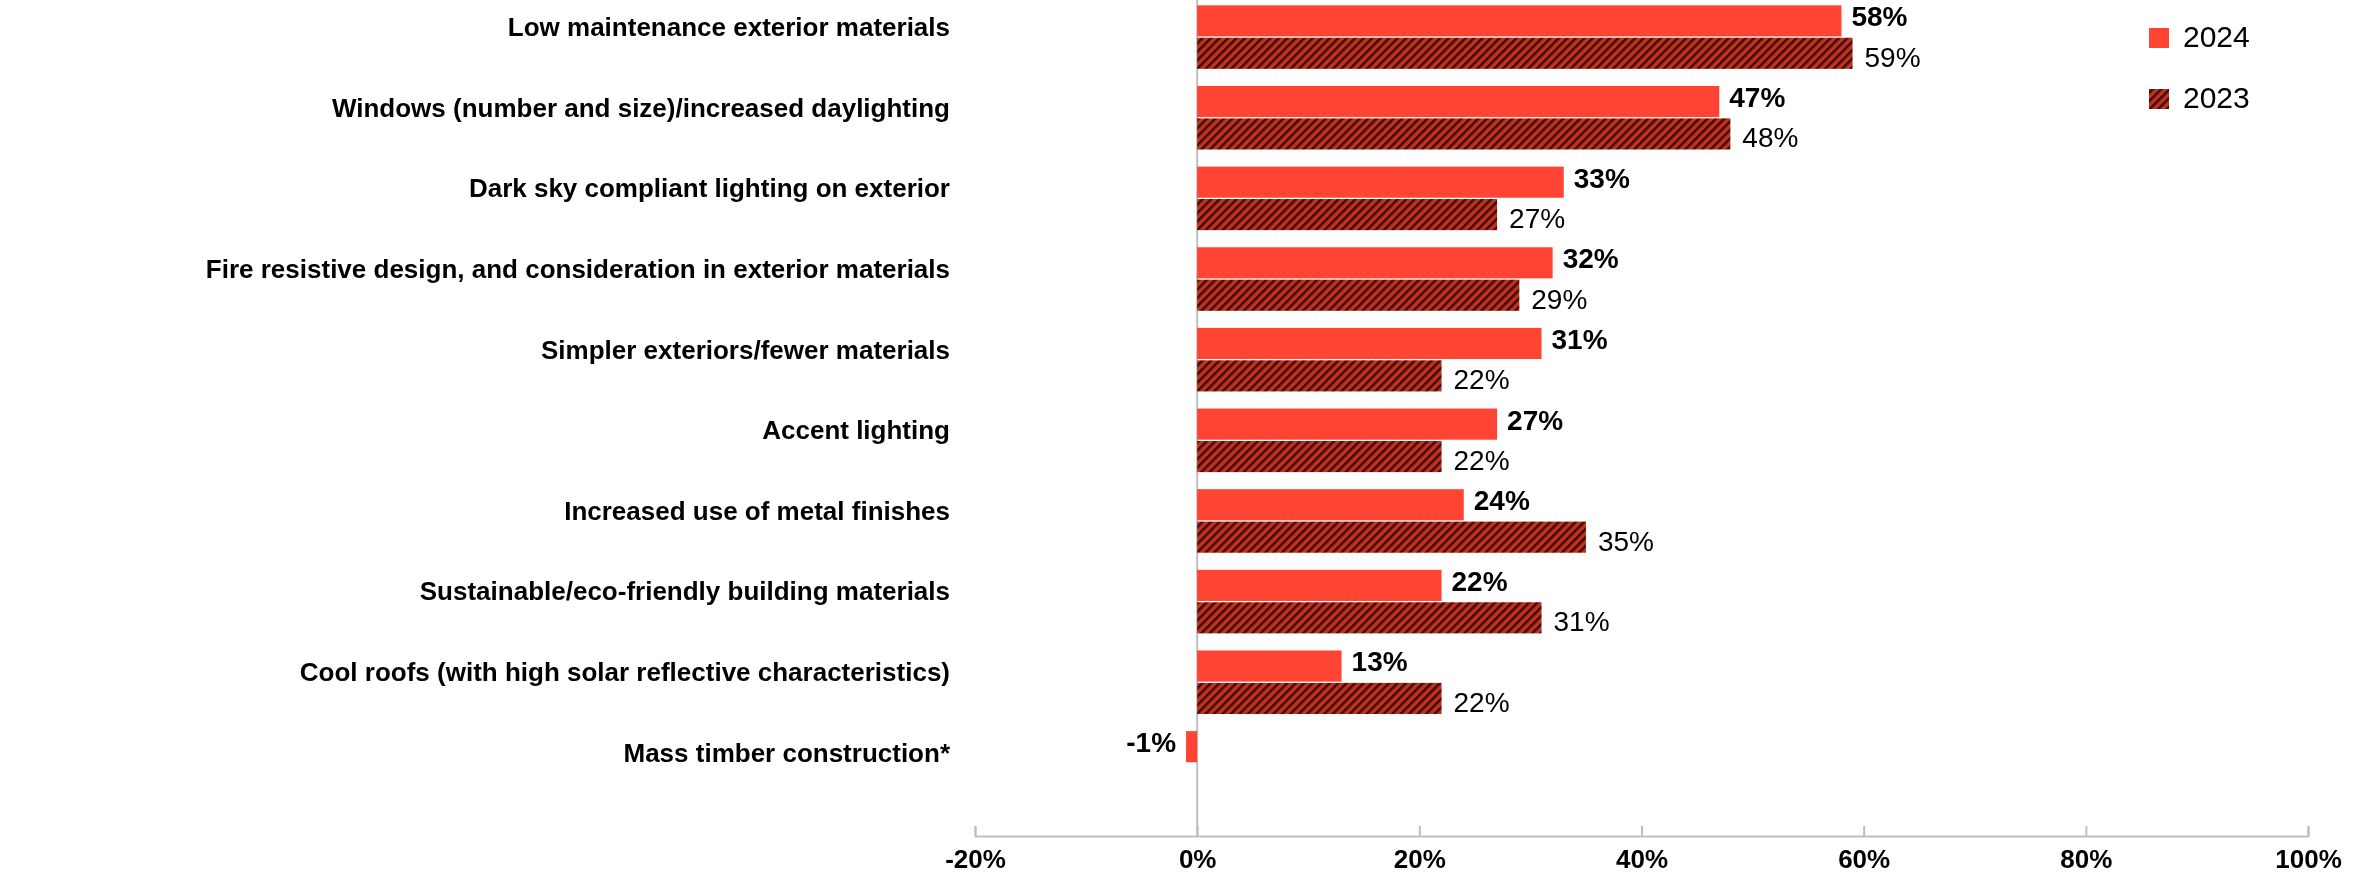  I want to click on y-tick-label: Low maintenance exterior materials, so click(728, 26).